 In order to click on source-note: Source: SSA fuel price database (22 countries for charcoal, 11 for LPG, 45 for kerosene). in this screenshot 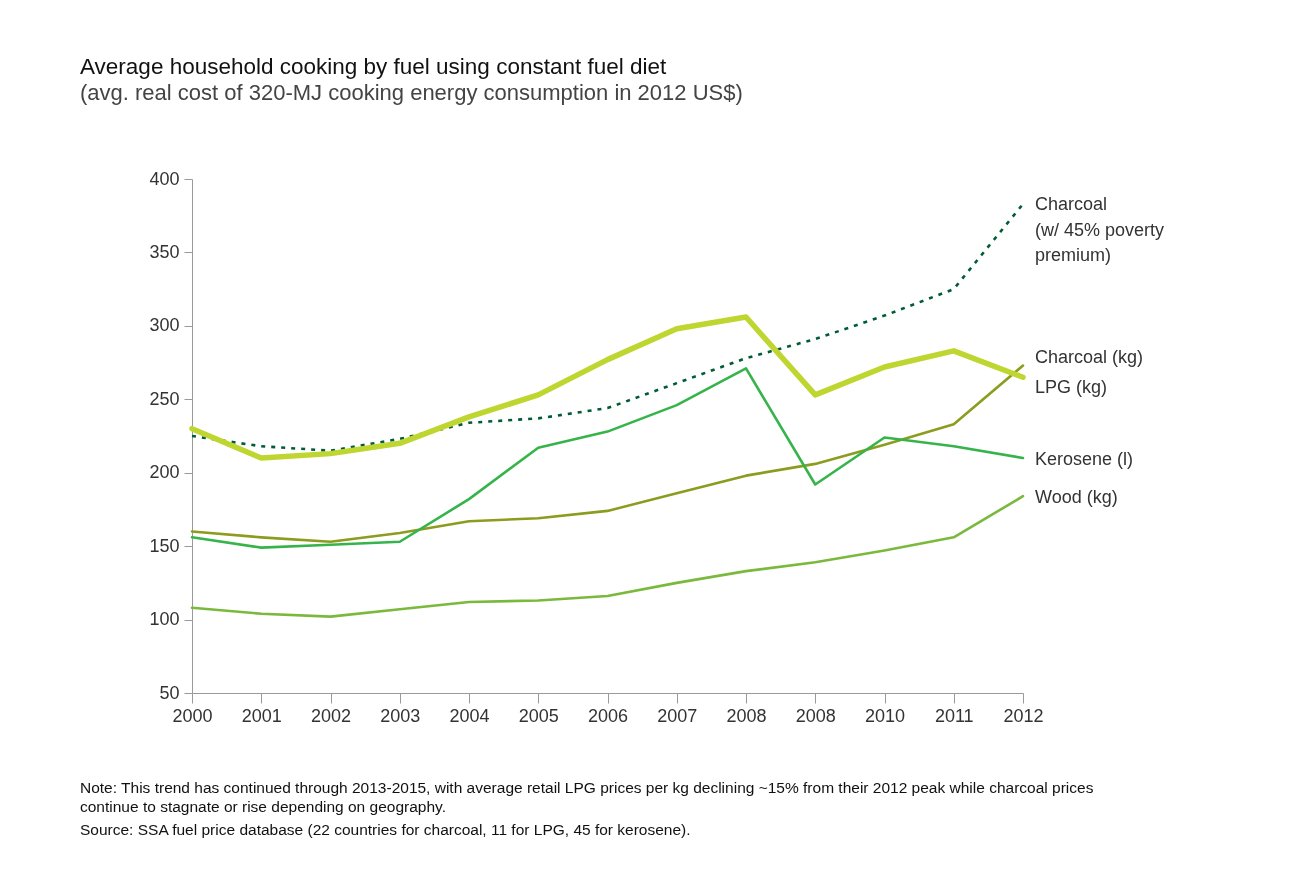, I will do `click(385, 829)`.